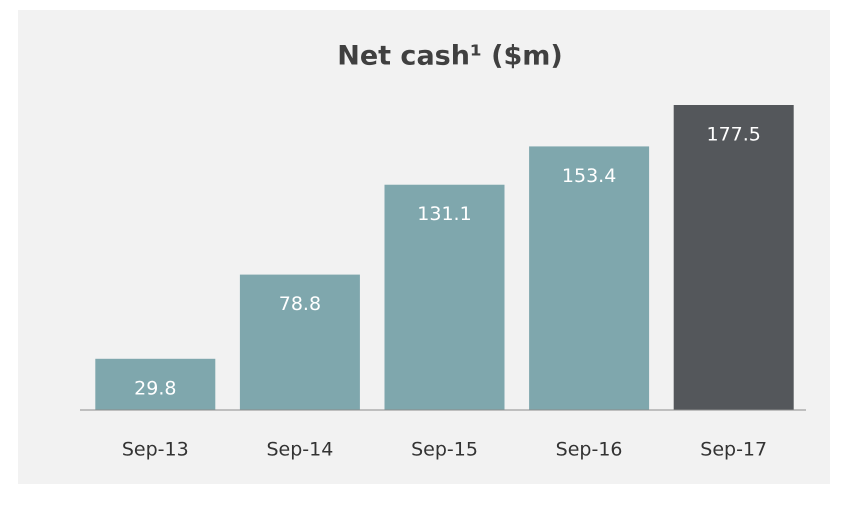 The height and width of the screenshot is (510, 843). What do you see at coordinates (733, 450) in the screenshot?
I see `x-tick-label: Sep-17` at bounding box center [733, 450].